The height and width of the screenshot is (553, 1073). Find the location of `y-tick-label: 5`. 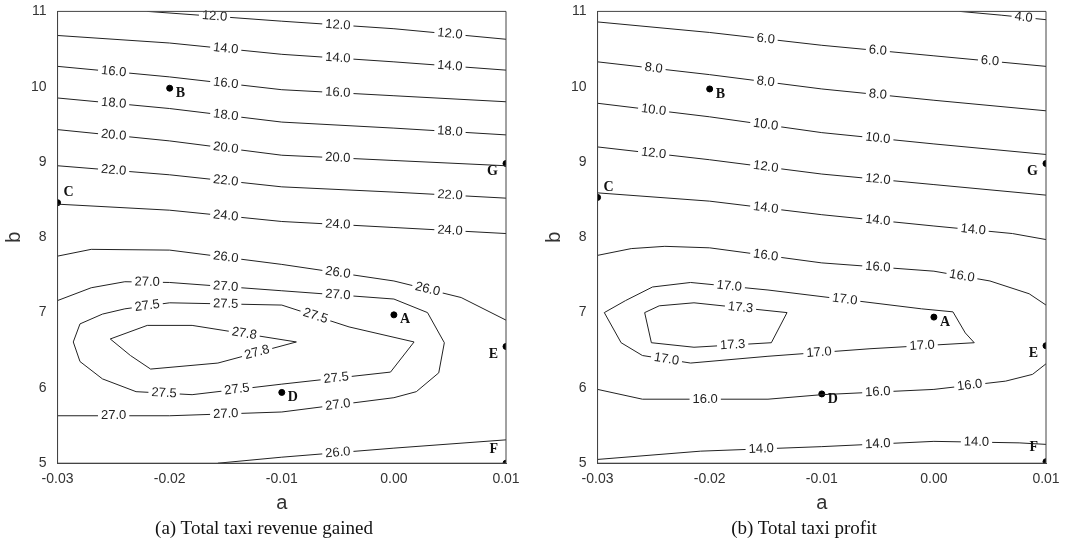

y-tick-label: 5 is located at coordinates (42, 462).